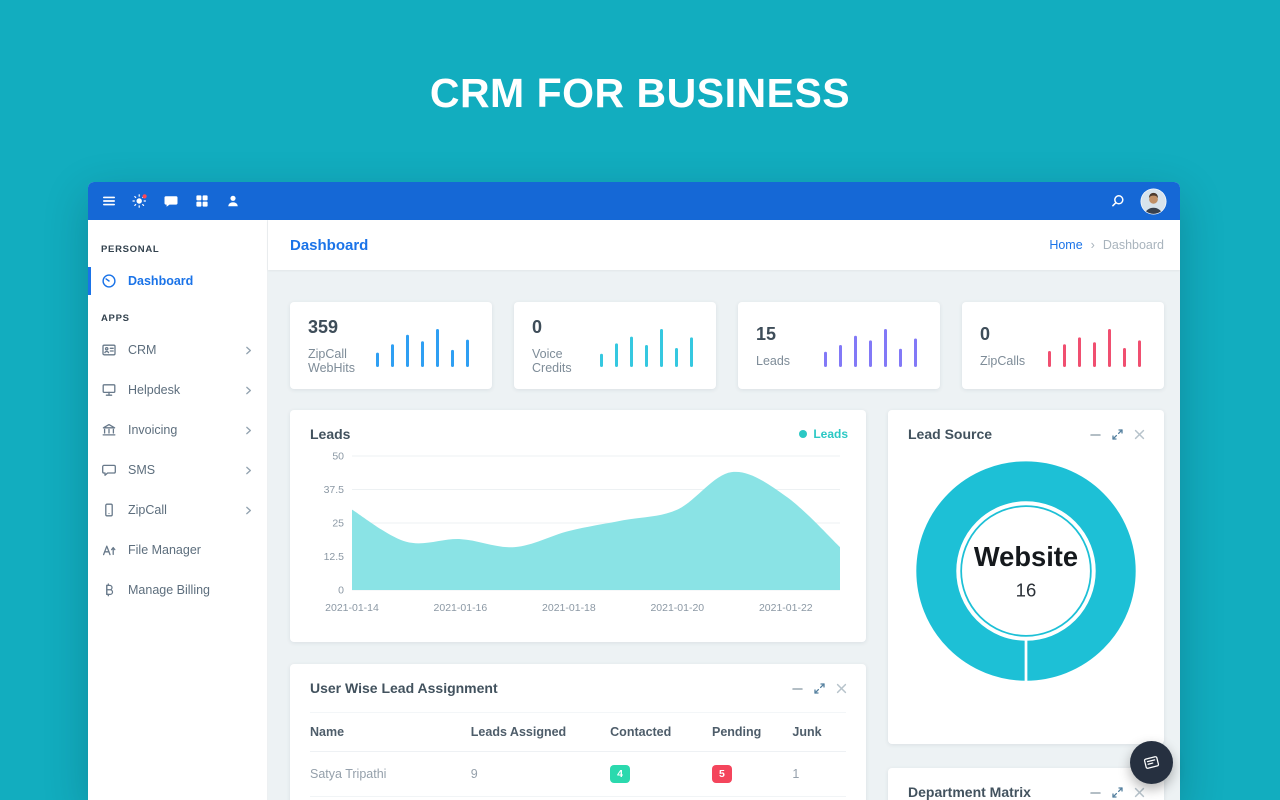 This screenshot has width=1280, height=800. I want to click on sidebar-item-label: Helpdesk, so click(154, 390).